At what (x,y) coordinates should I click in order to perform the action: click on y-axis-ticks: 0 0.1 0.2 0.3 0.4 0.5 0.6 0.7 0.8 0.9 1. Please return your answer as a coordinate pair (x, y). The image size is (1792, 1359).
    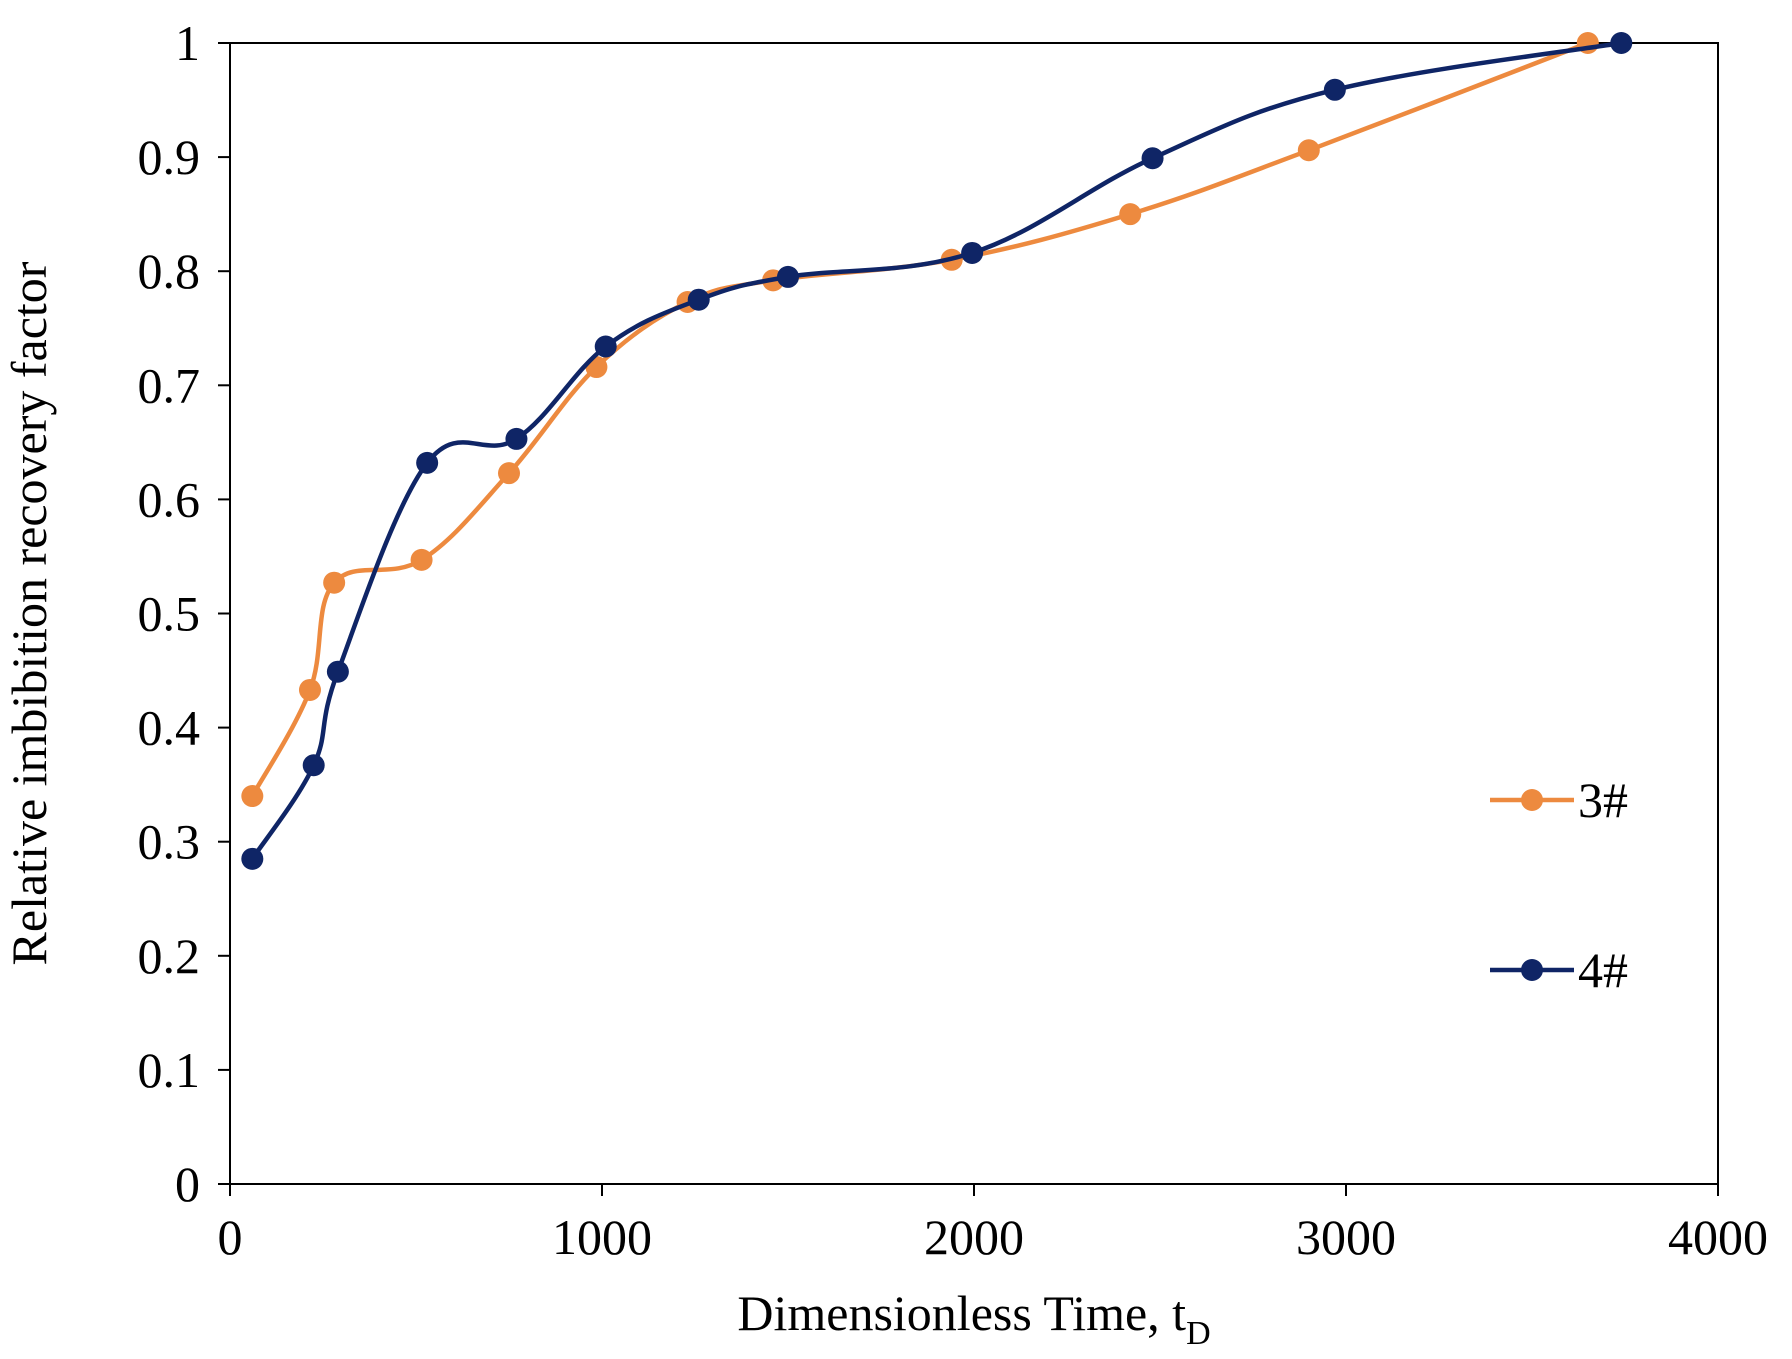
    Looking at the image, I should click on (184, 613).